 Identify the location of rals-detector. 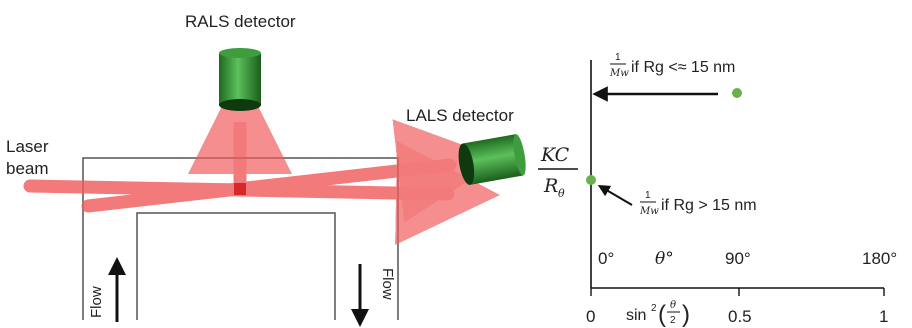
(240, 79).